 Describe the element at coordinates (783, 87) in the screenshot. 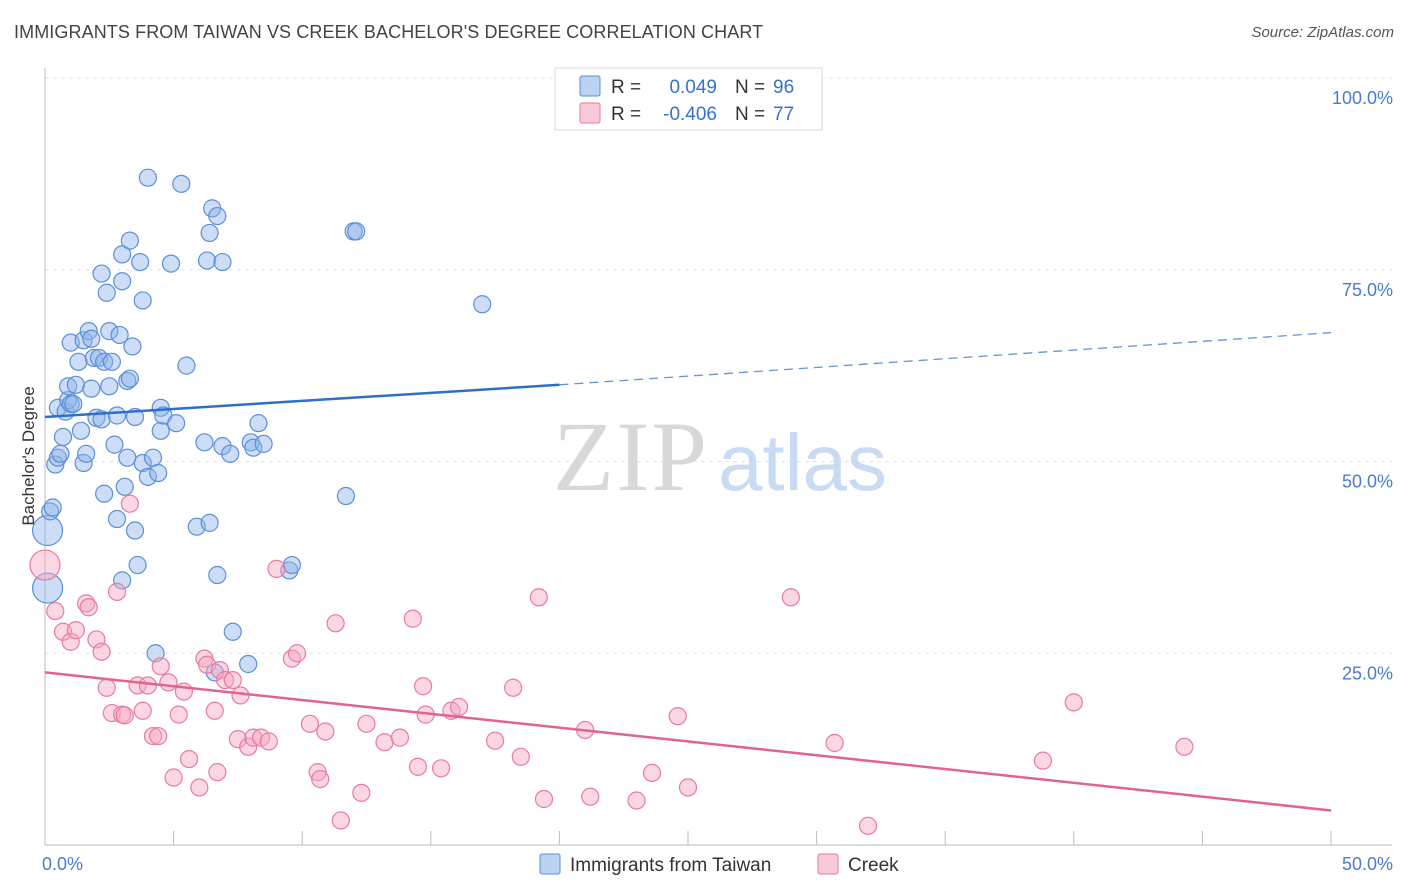

I see `legend-n-value: 96` at that location.